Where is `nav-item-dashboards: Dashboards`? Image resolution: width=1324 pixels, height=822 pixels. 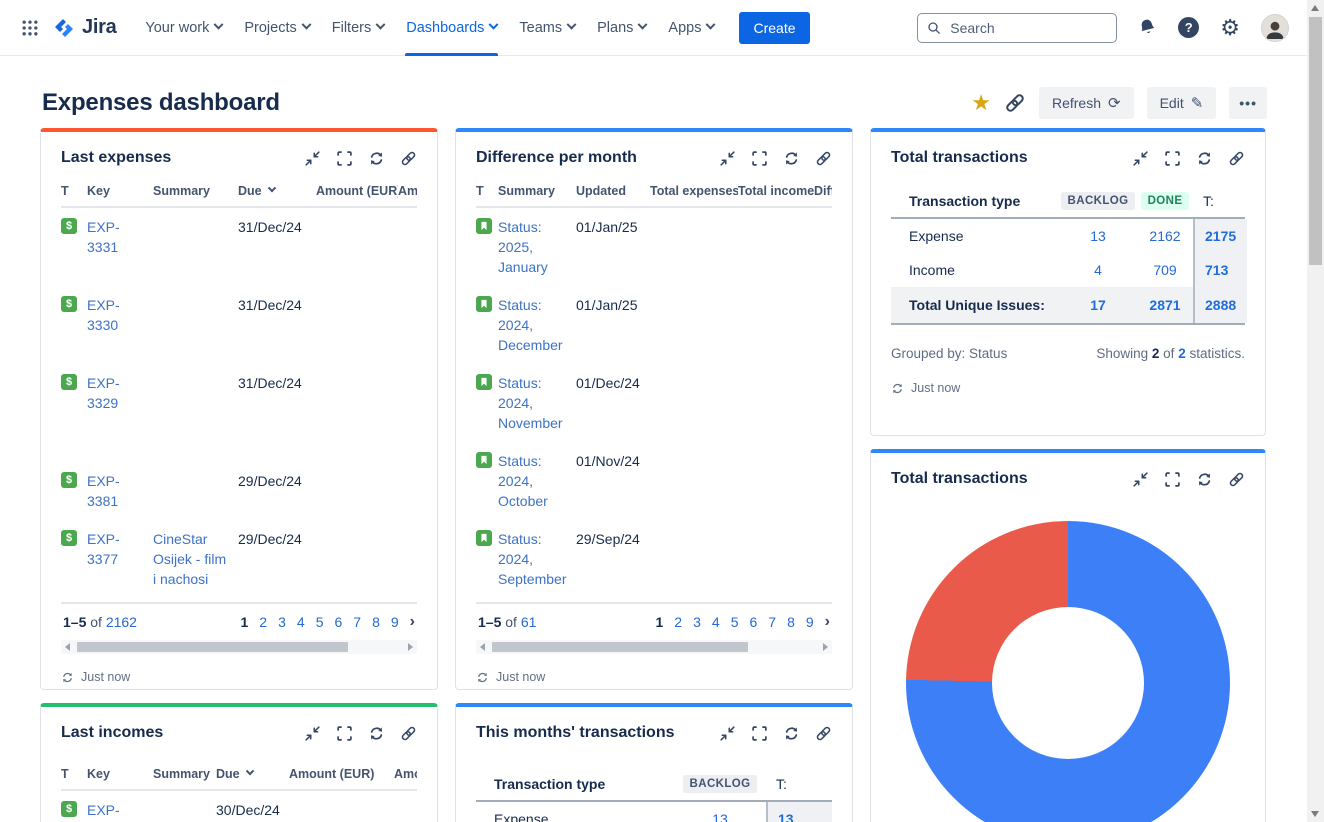
nav-item-dashboards: Dashboards is located at coordinates (451, 28).